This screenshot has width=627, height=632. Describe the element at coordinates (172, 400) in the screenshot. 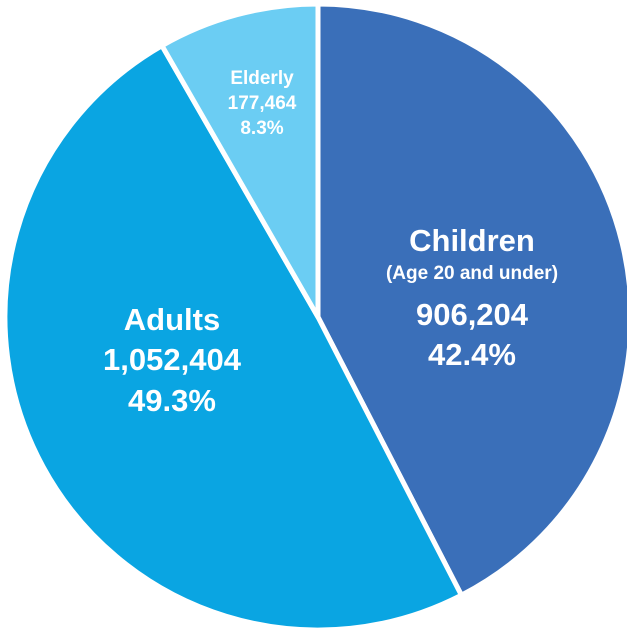

I see `slice-percent-adults: 49.3%` at that location.